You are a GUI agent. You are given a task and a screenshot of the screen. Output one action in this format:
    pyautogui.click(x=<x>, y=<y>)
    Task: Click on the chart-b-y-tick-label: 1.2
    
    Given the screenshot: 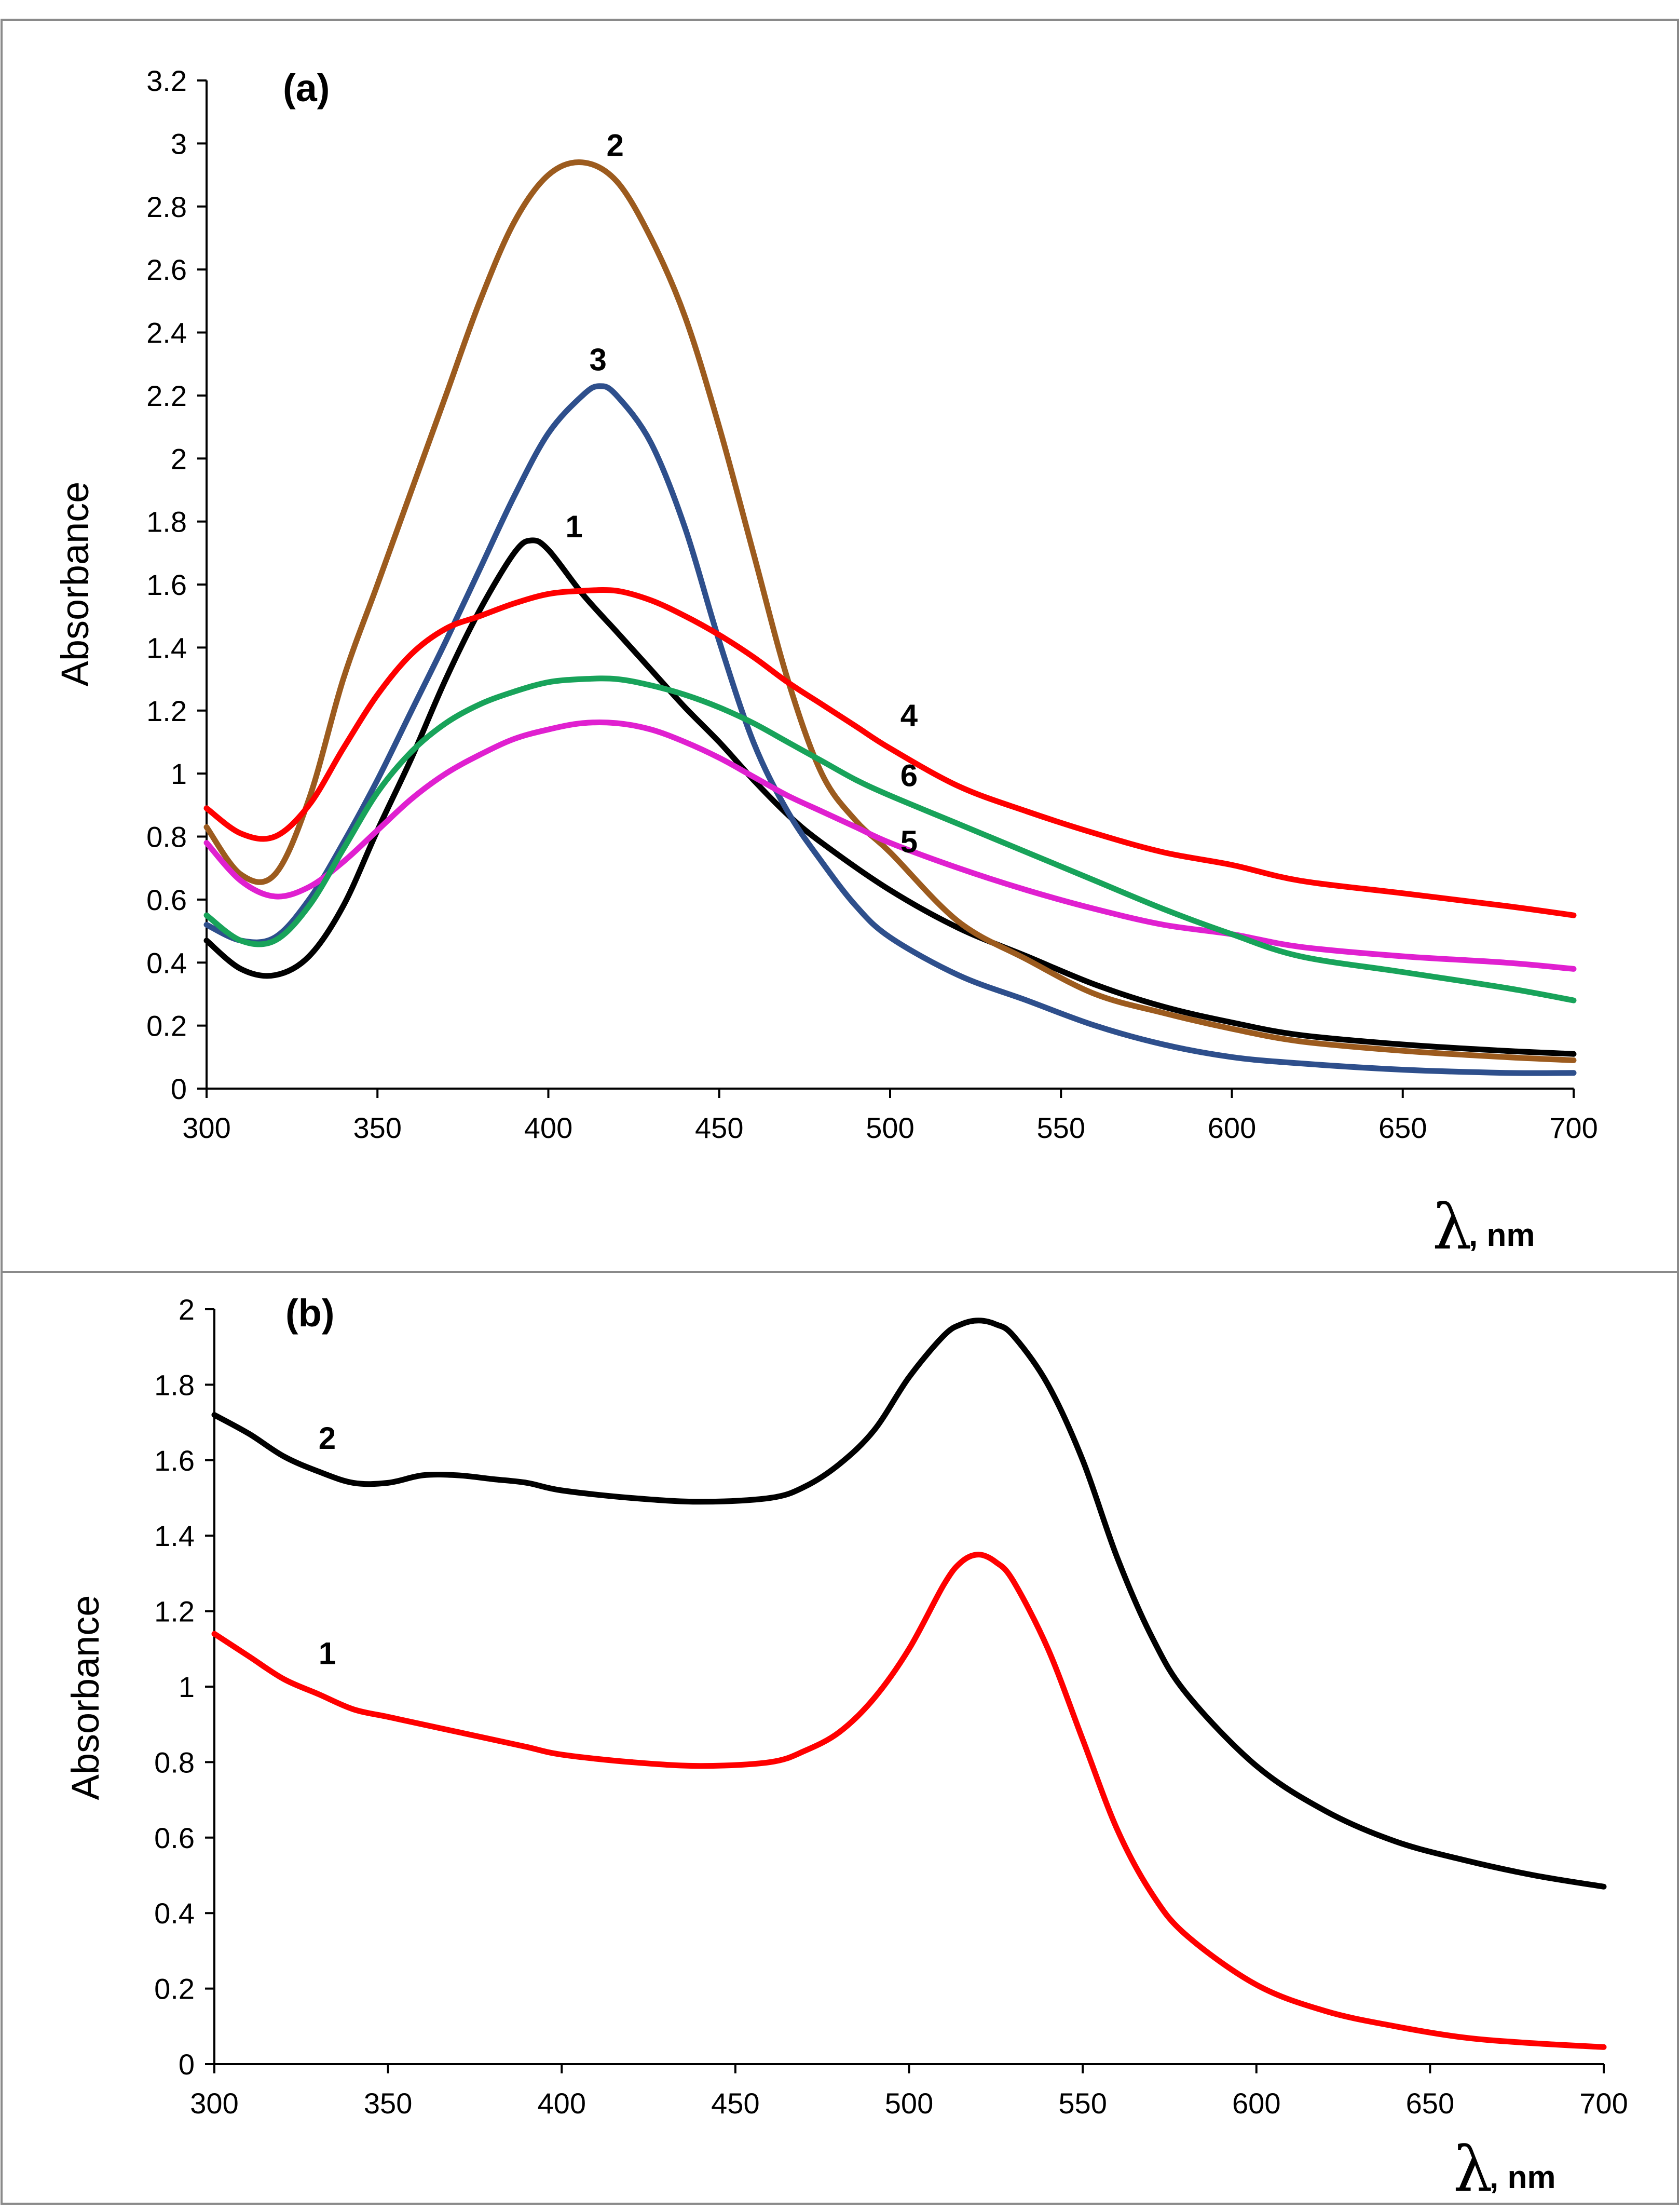 What is the action you would take?
    pyautogui.click(x=174, y=1611)
    